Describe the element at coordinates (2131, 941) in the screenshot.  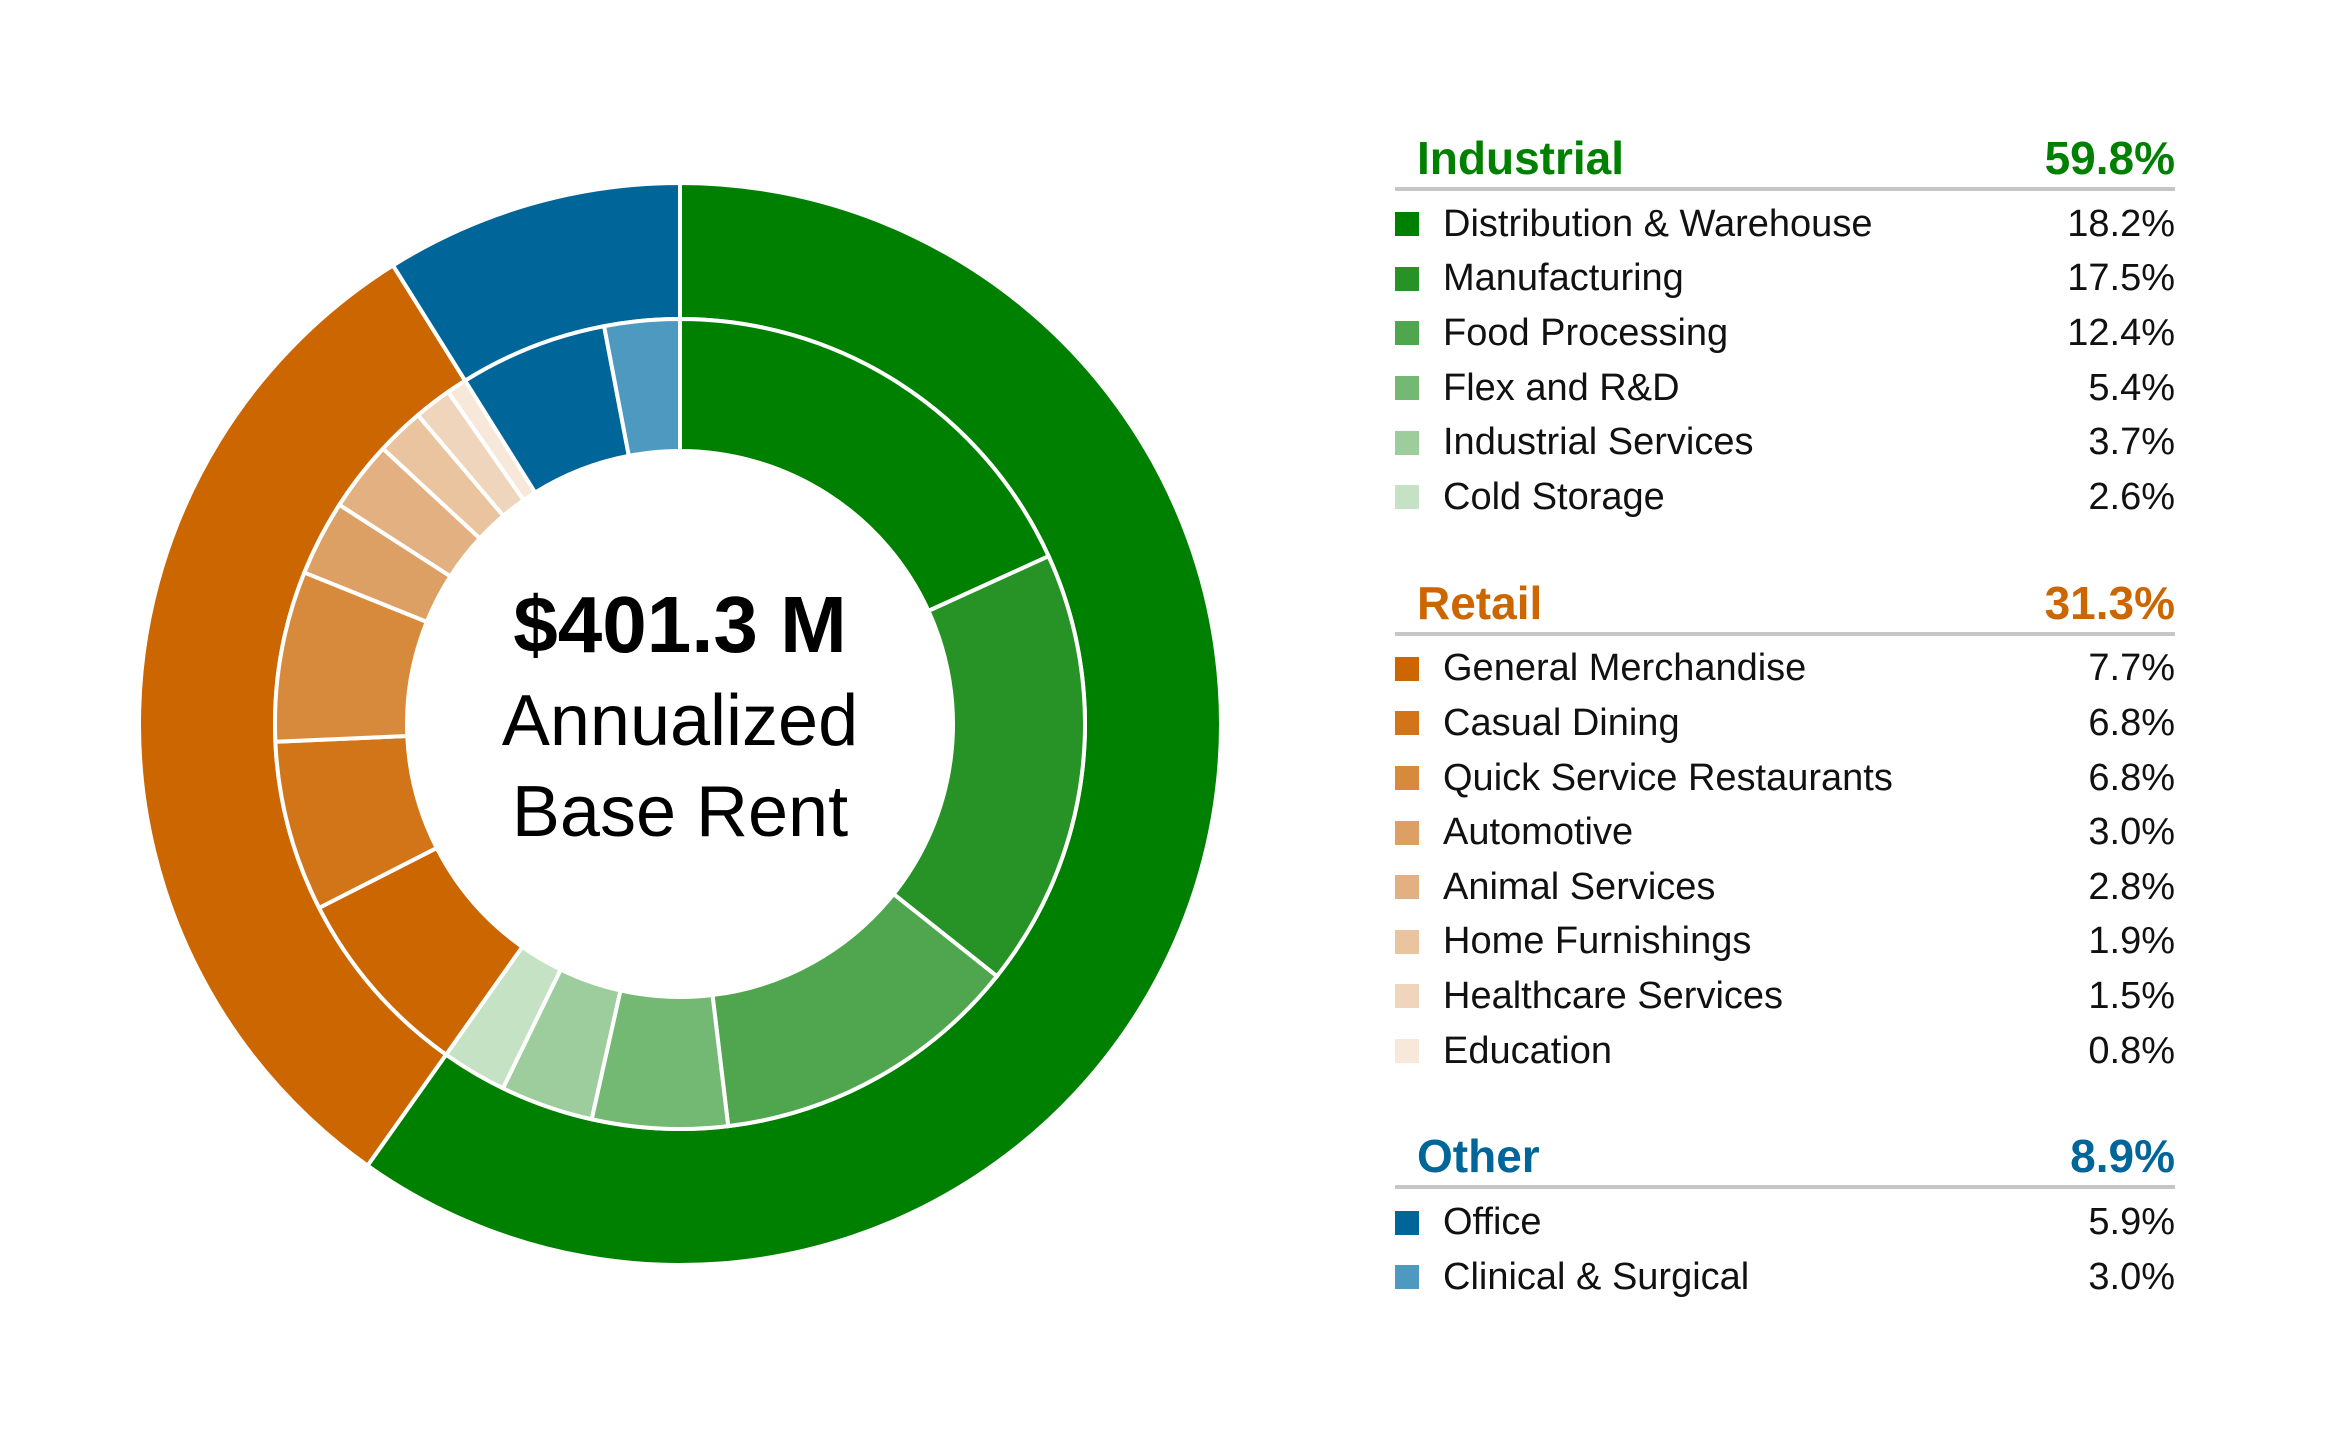
I see `legend-item-value: 1.9%` at that location.